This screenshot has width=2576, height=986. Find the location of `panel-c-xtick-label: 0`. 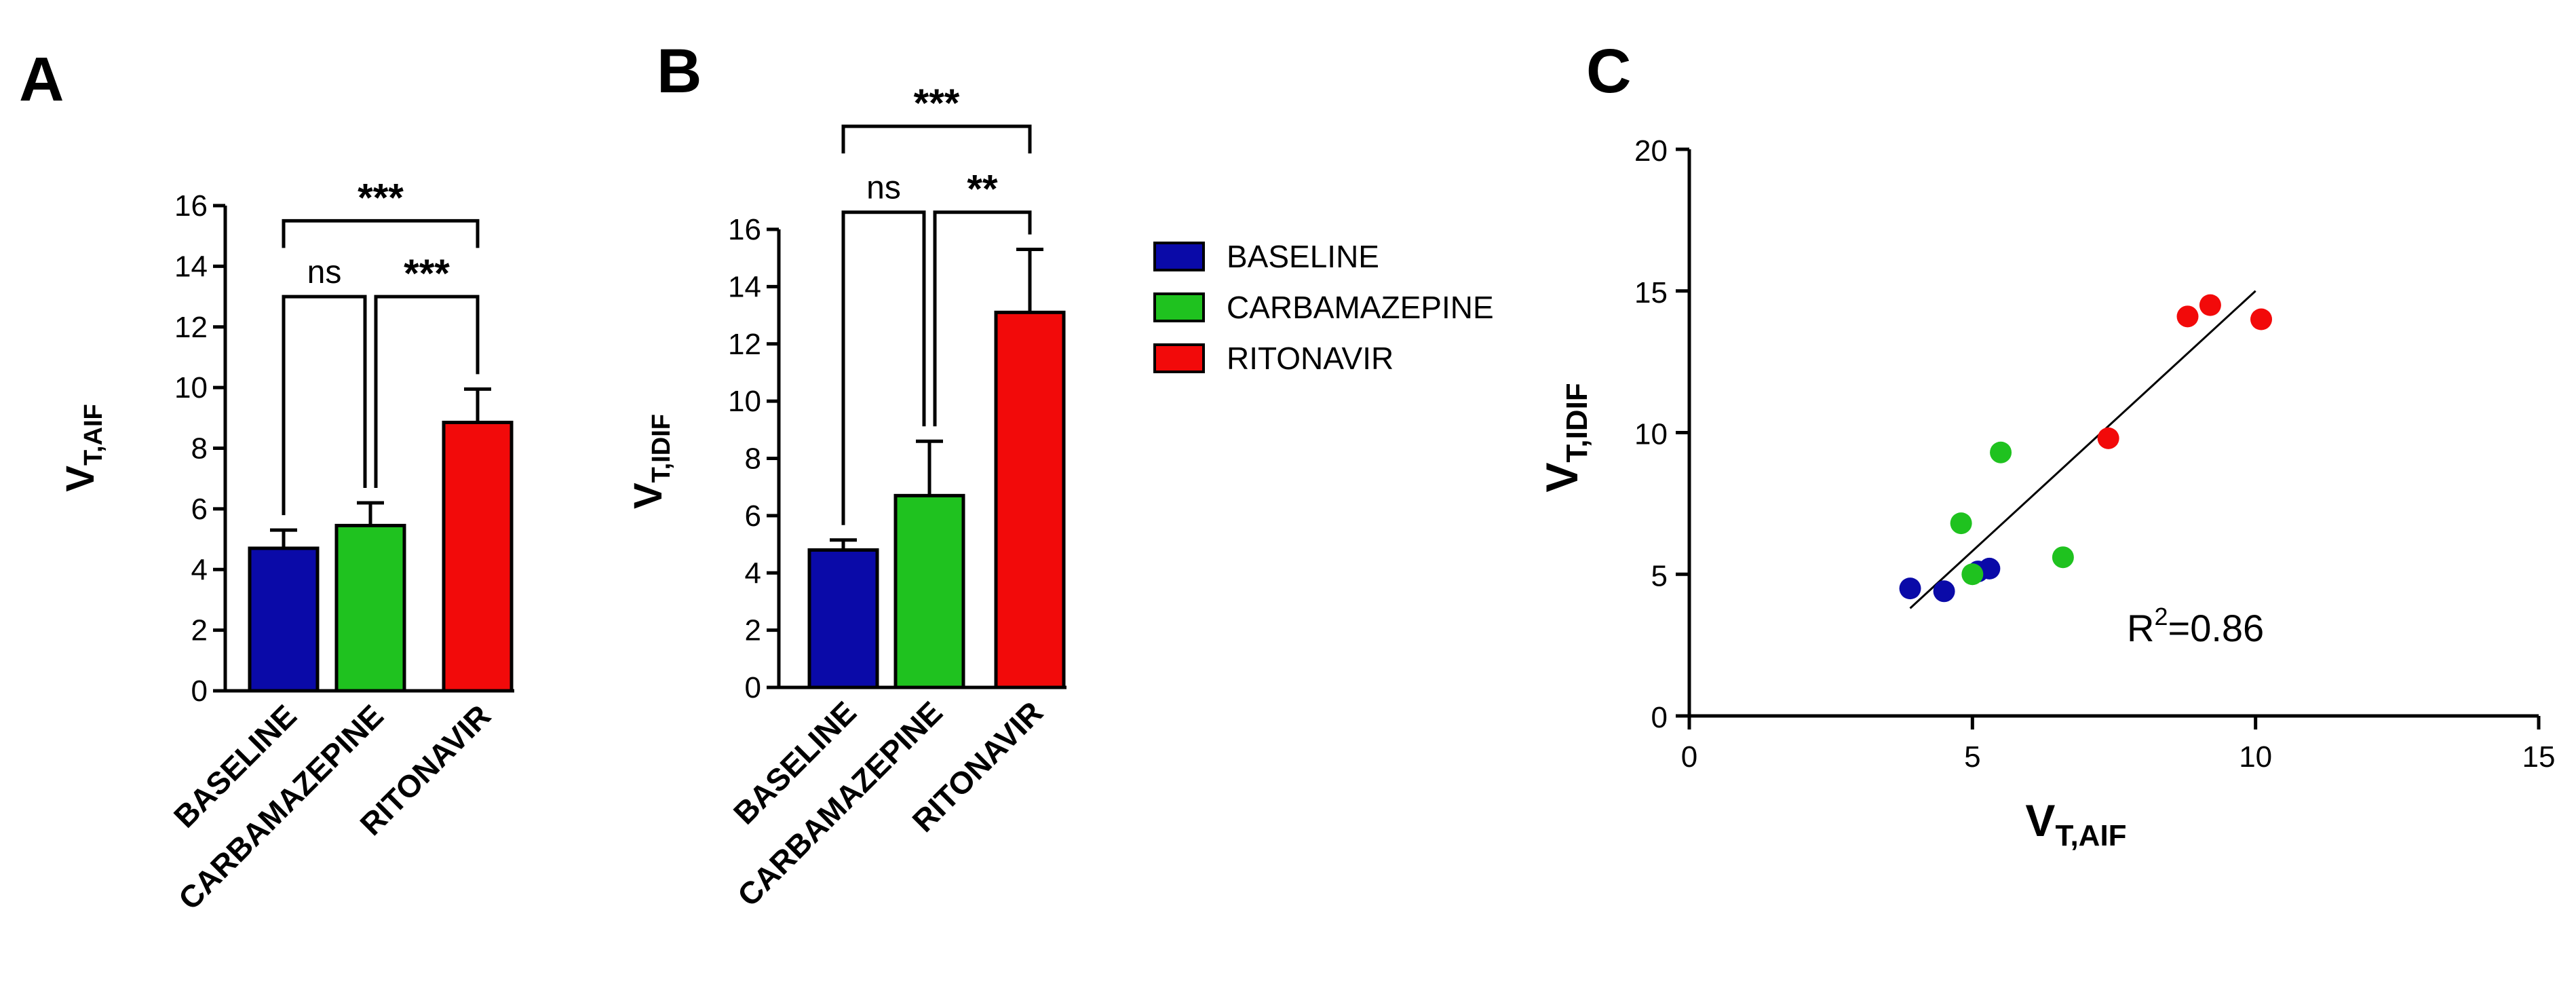

panel-c-xtick-label: 0 is located at coordinates (1689, 757).